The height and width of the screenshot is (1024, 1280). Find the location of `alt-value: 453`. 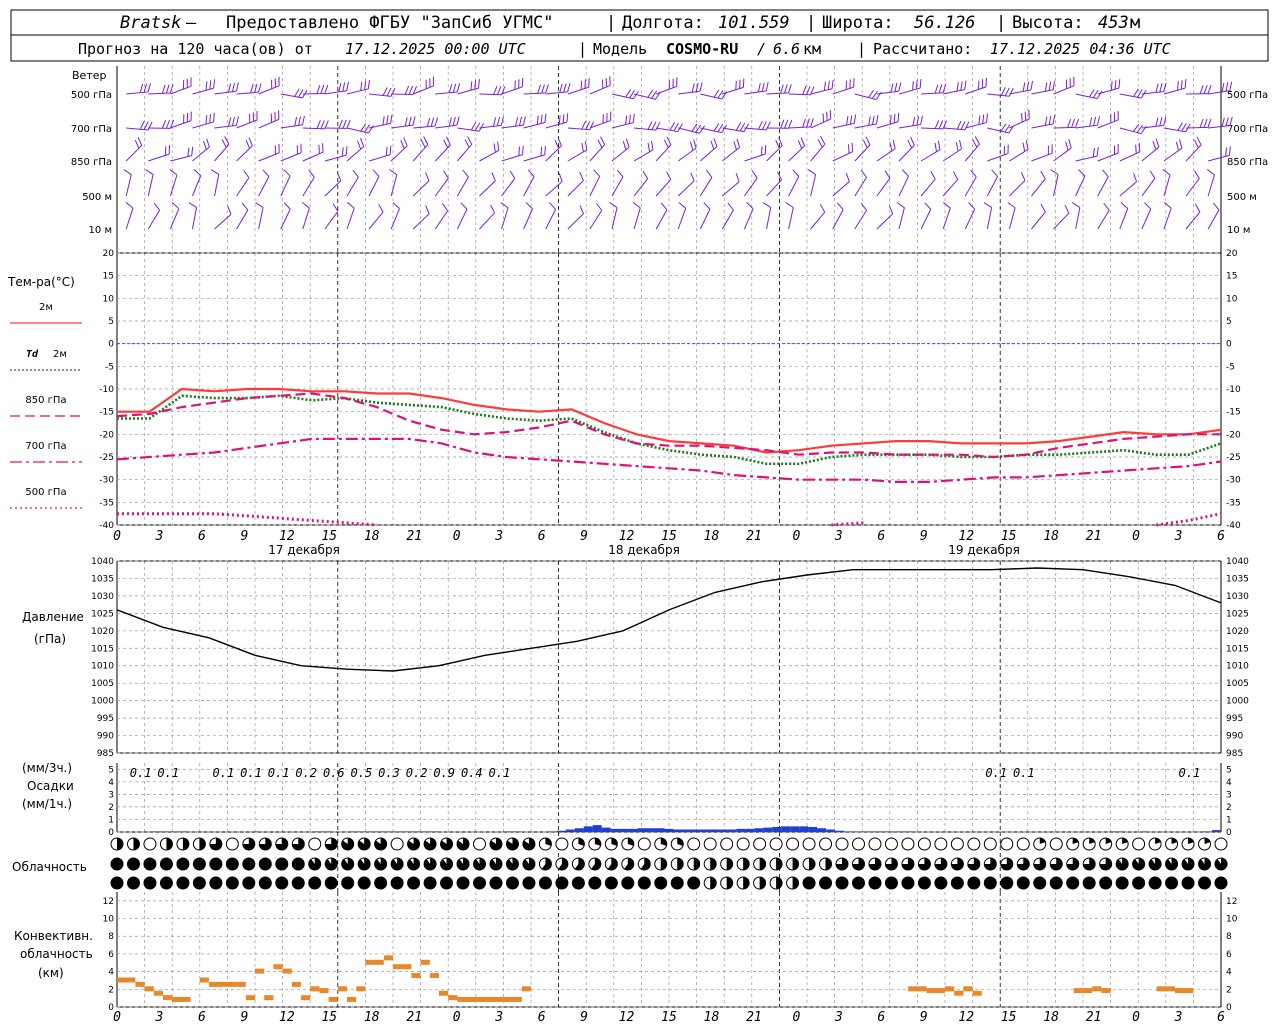

alt-value: 453 is located at coordinates (1113, 23).